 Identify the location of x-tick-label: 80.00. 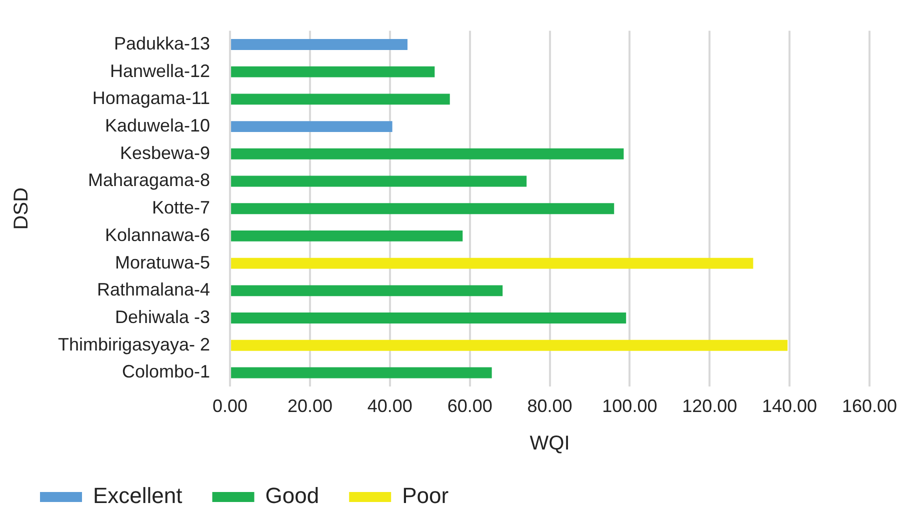
(549, 406).